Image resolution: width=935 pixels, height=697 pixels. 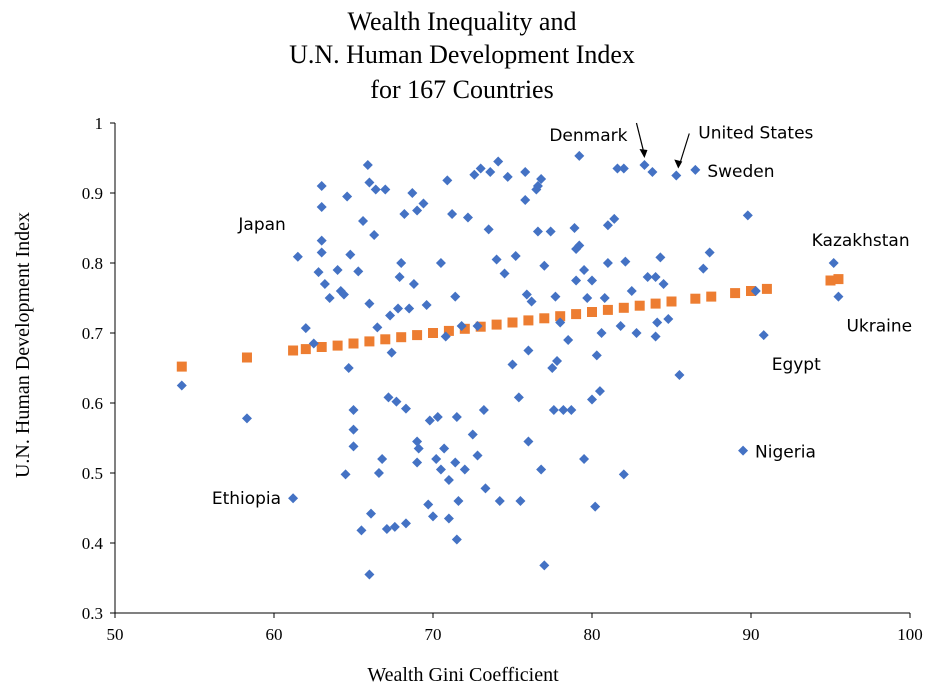 I want to click on x-tick-label: 70, so click(x=433, y=634).